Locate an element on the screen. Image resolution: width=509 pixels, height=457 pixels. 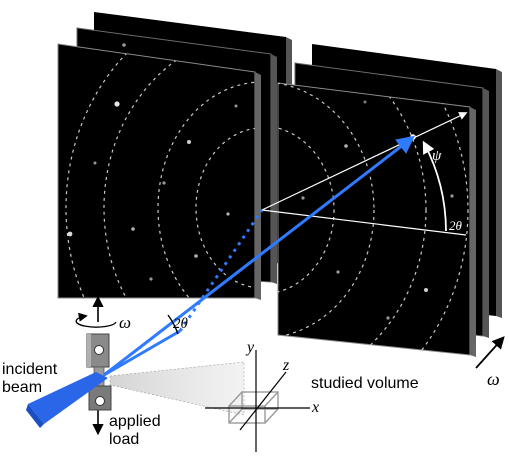
studied-volume-box is located at coordinates (253, 407).